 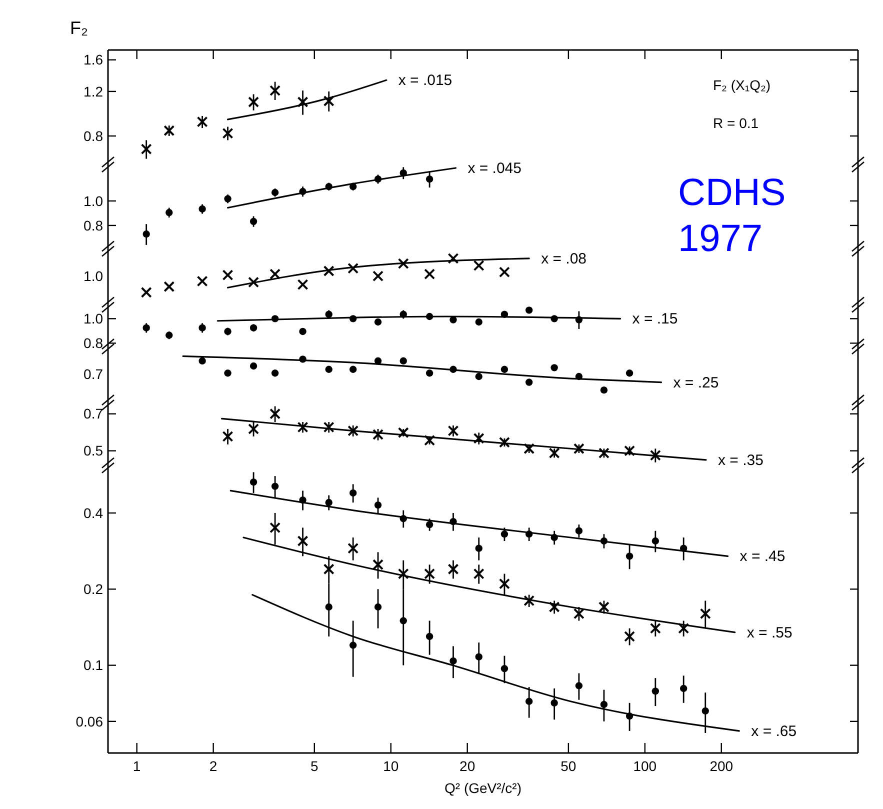 What do you see at coordinates (645, 766) in the screenshot?
I see `x-tick-label: 100` at bounding box center [645, 766].